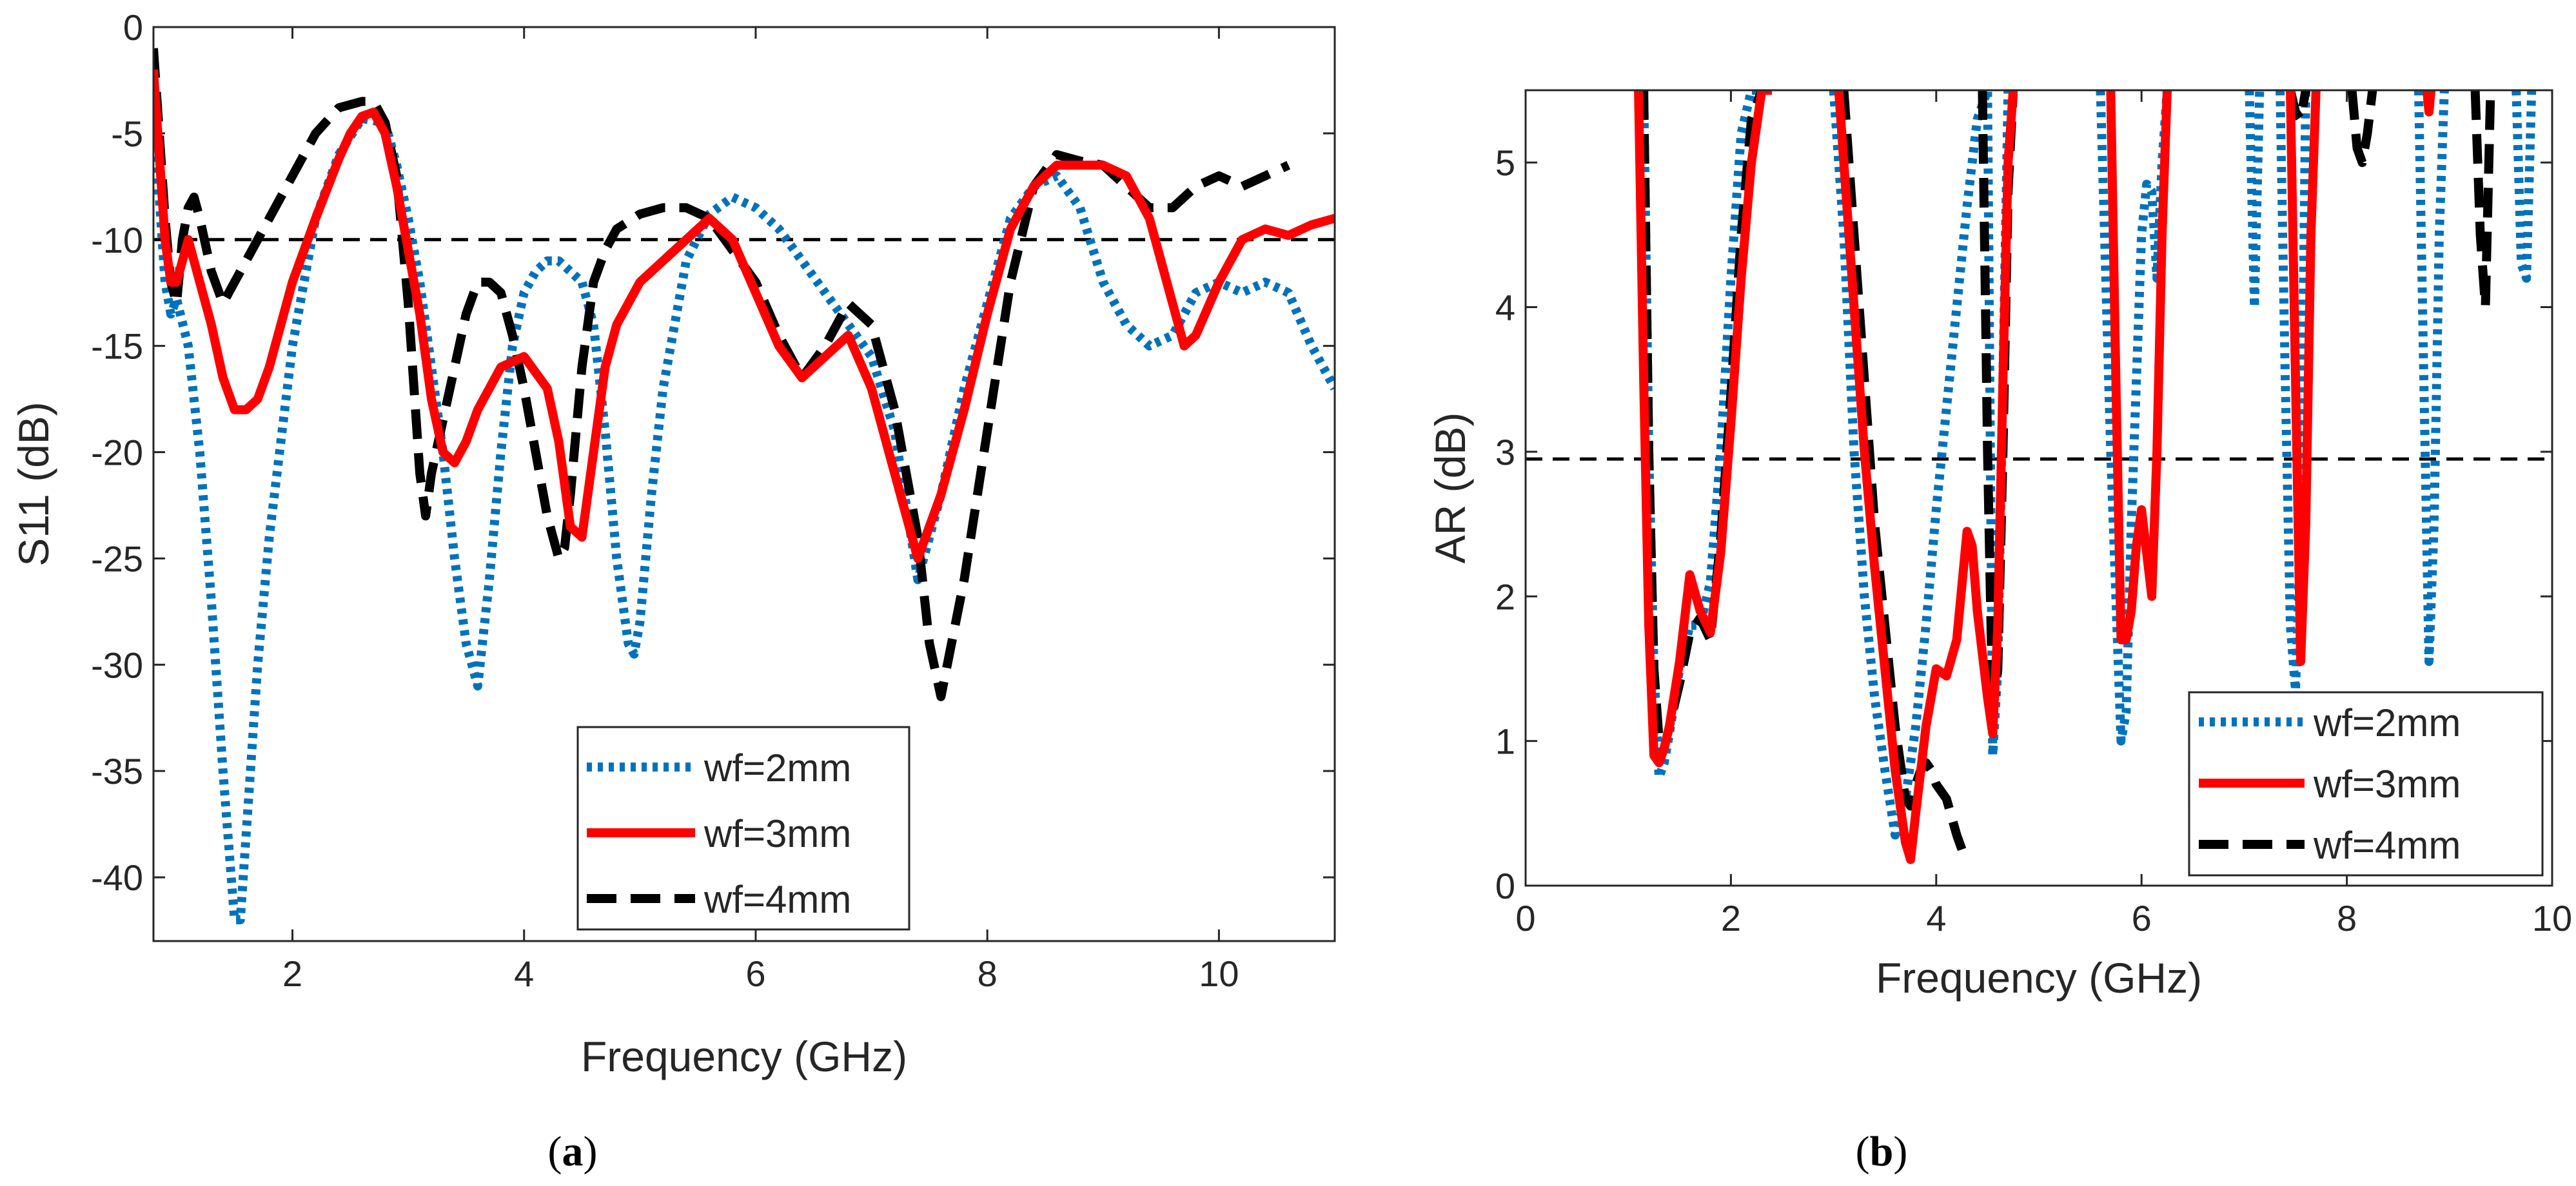  Describe the element at coordinates (117, 772) in the screenshot. I see `panel-a-ytick-label: -35` at that location.